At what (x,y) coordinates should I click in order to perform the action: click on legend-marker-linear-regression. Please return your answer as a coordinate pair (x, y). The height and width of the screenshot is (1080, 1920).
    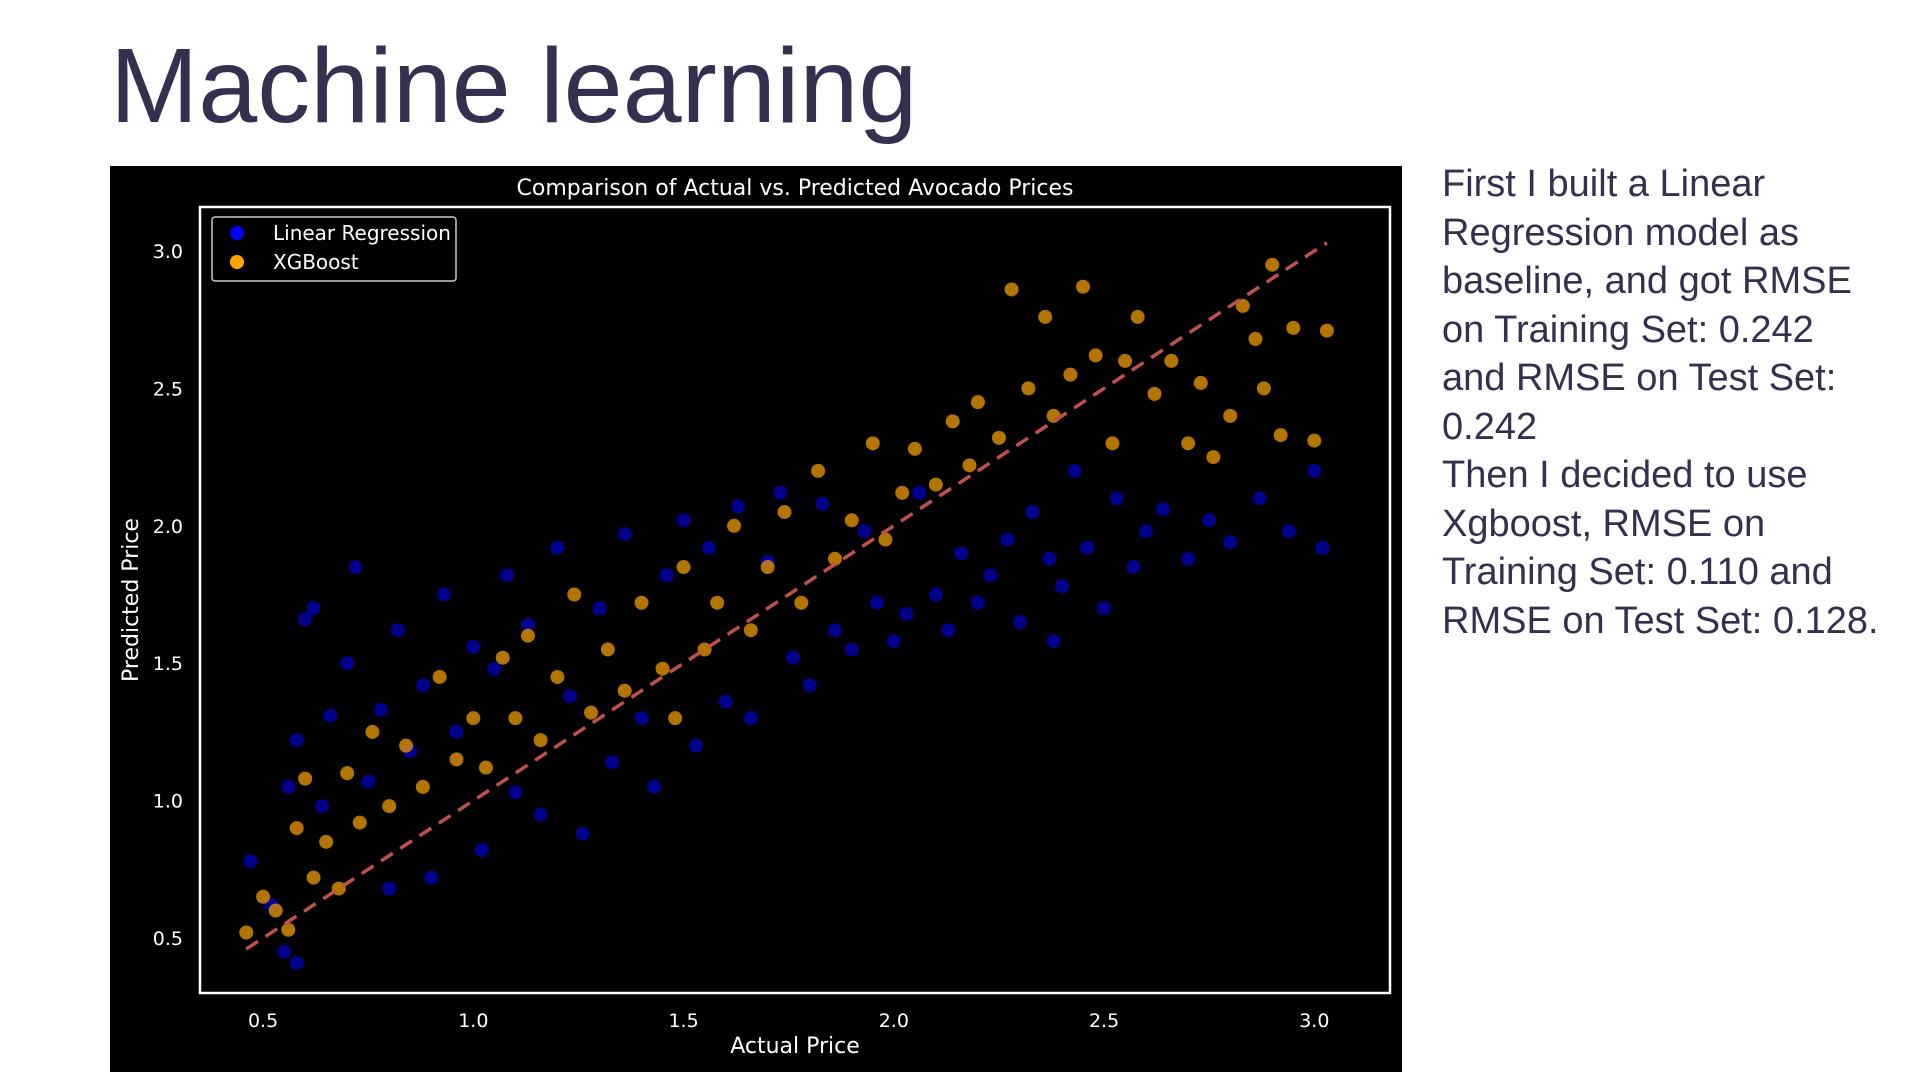
    Looking at the image, I should click on (237, 233).